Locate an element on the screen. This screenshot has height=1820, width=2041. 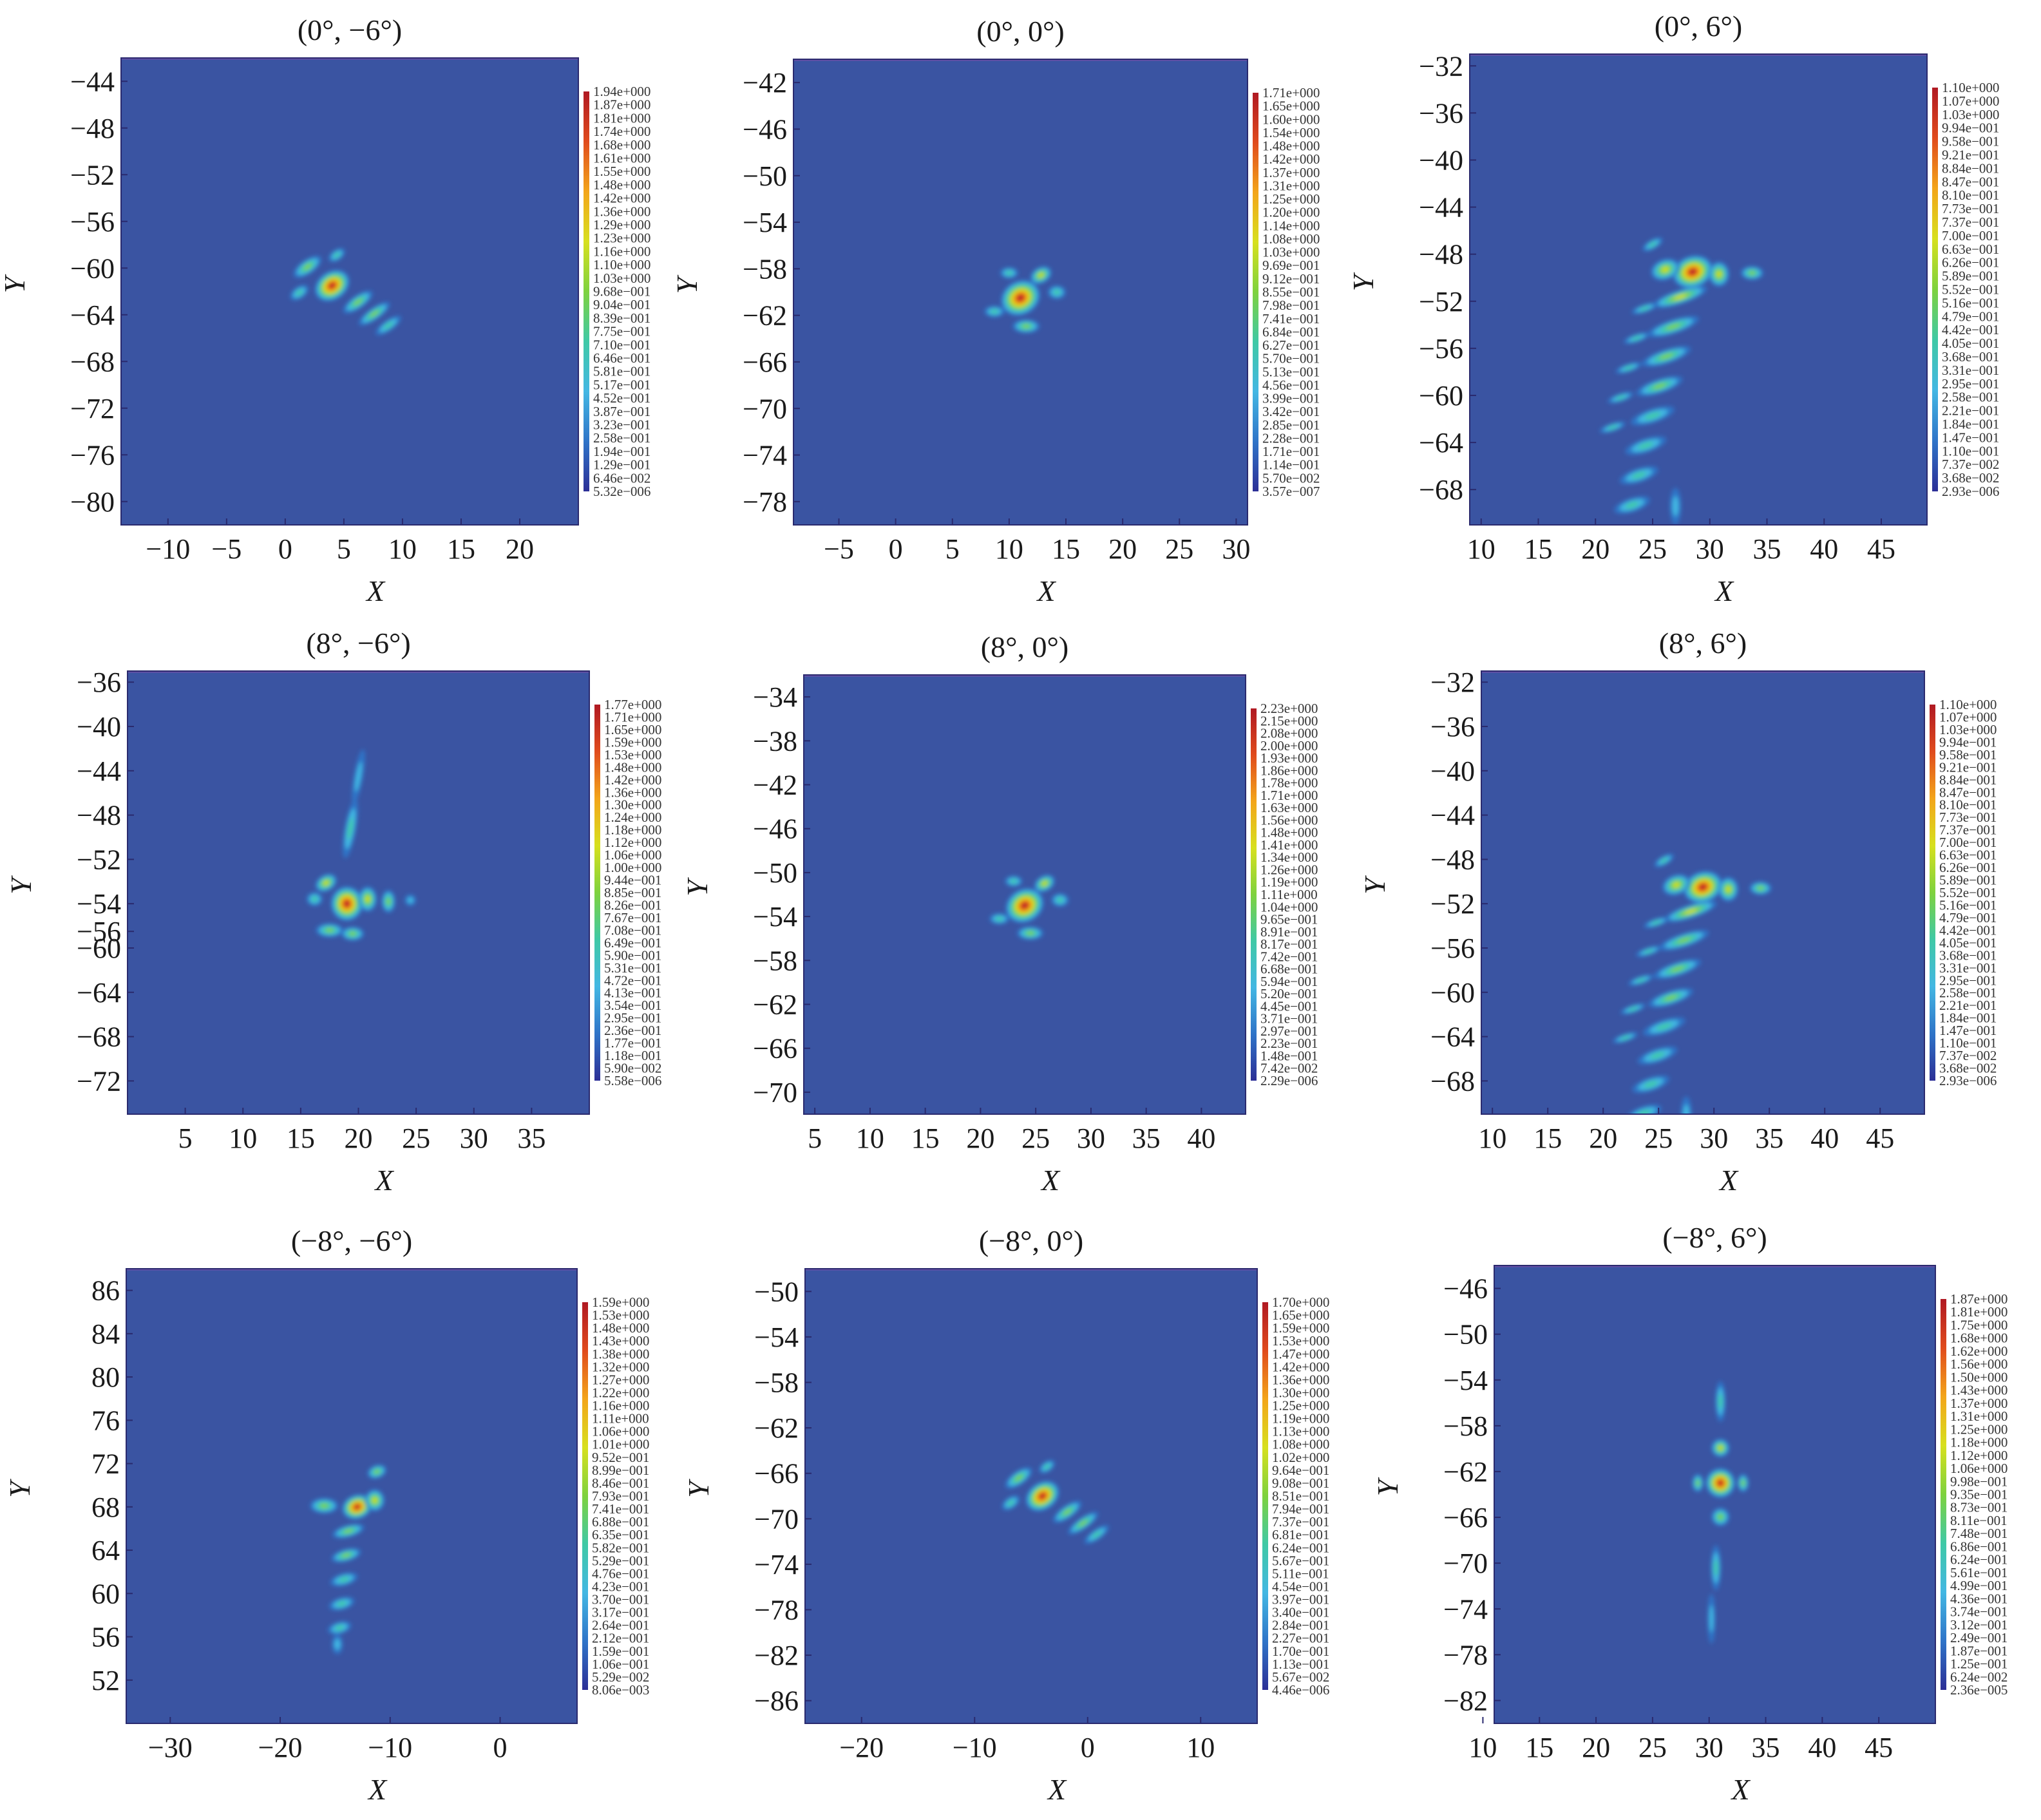
colorbar-label: 1.32e+000 is located at coordinates (620, 1367).